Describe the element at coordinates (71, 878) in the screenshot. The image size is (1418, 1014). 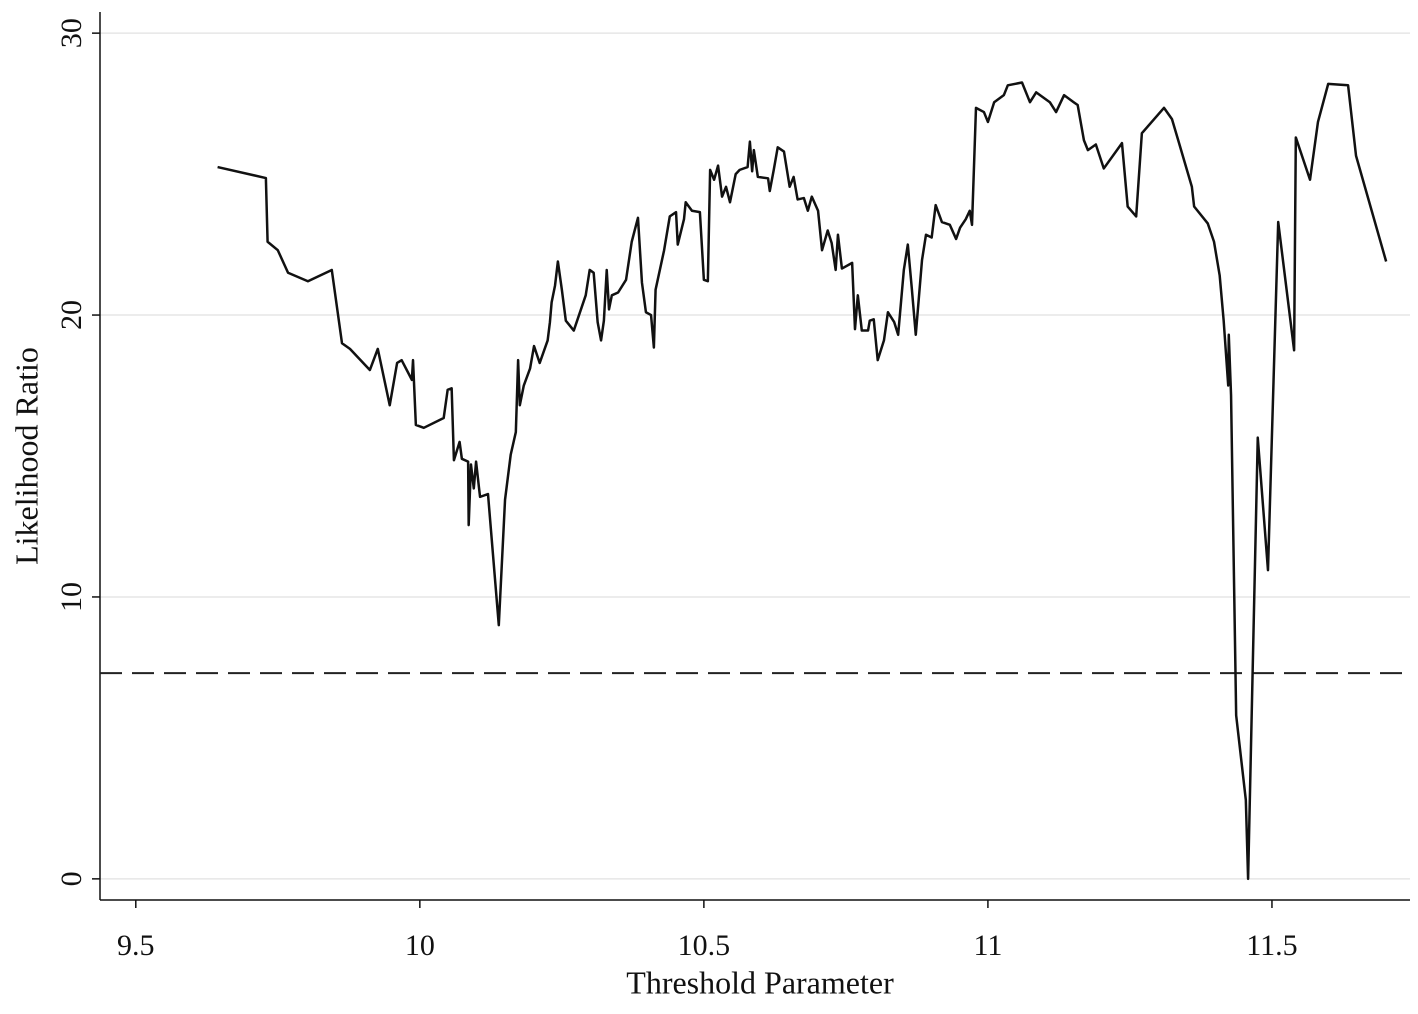
I see `y-tick-label: 0` at that location.